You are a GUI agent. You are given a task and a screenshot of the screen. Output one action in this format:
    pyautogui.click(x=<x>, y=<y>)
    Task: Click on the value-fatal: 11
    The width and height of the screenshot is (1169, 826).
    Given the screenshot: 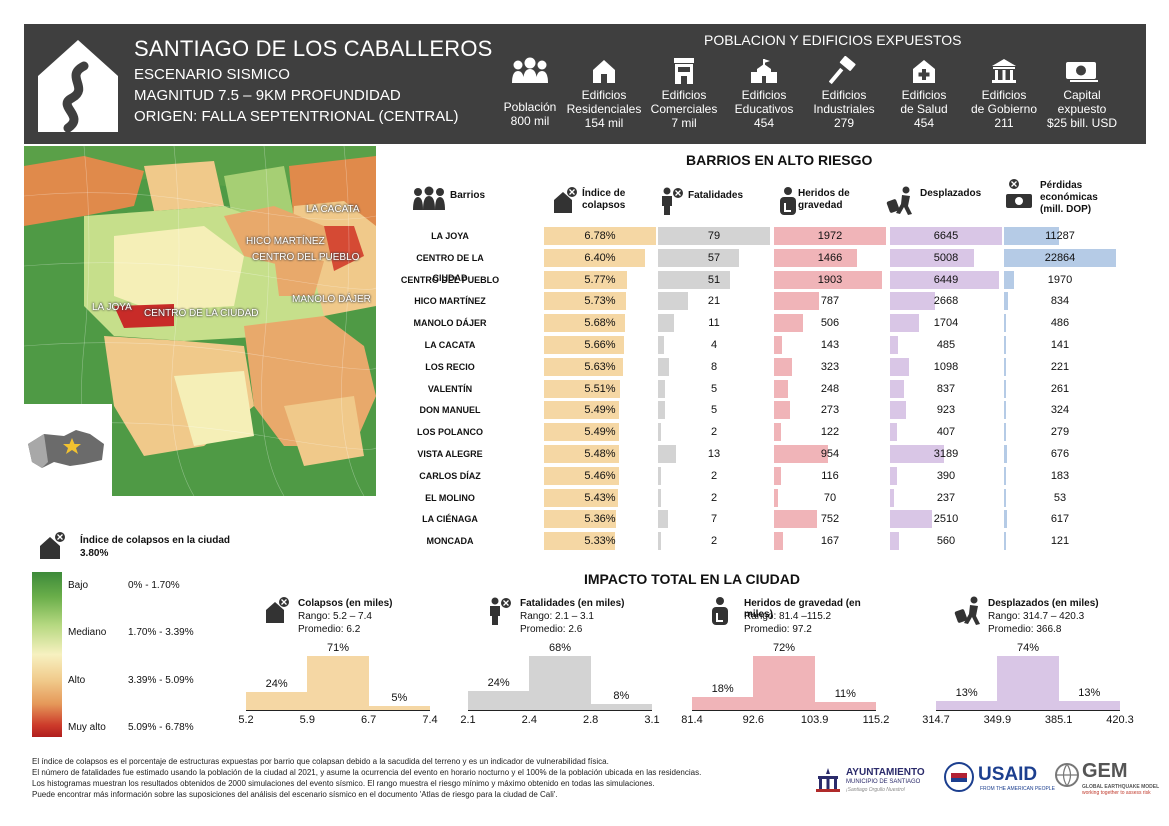 What is the action you would take?
    pyautogui.click(x=714, y=323)
    